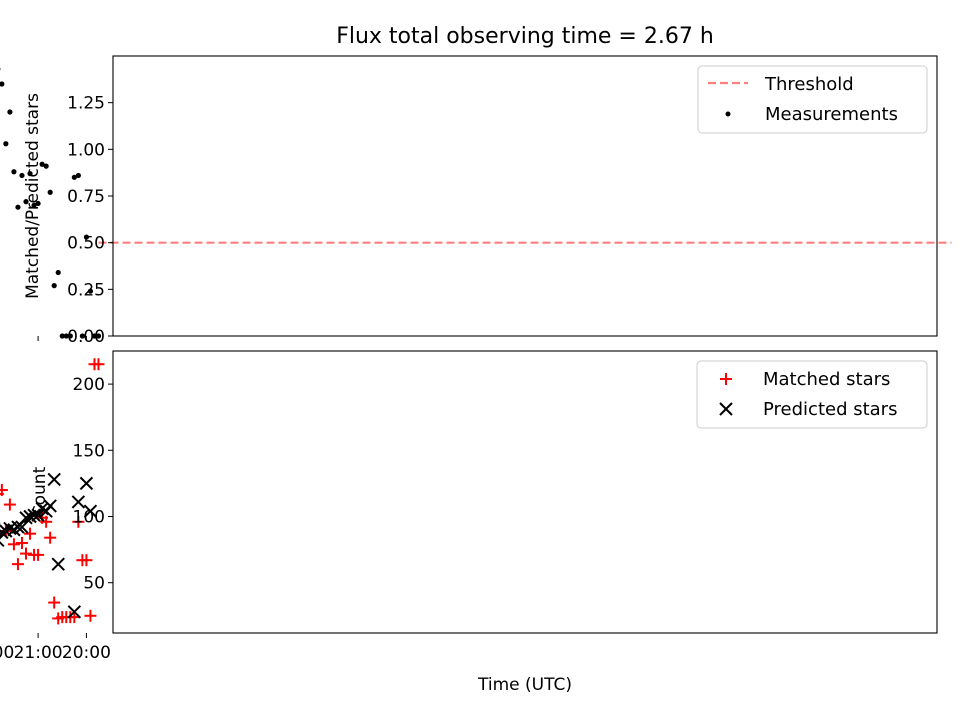  What do you see at coordinates (40, 491) in the screenshot?
I see `bottom-y-axis-label: Count` at bounding box center [40, 491].